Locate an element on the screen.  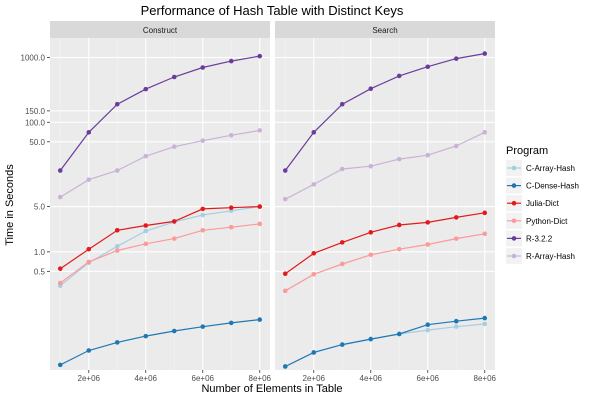
x-tick-label: 4e+06 is located at coordinates (371, 378).